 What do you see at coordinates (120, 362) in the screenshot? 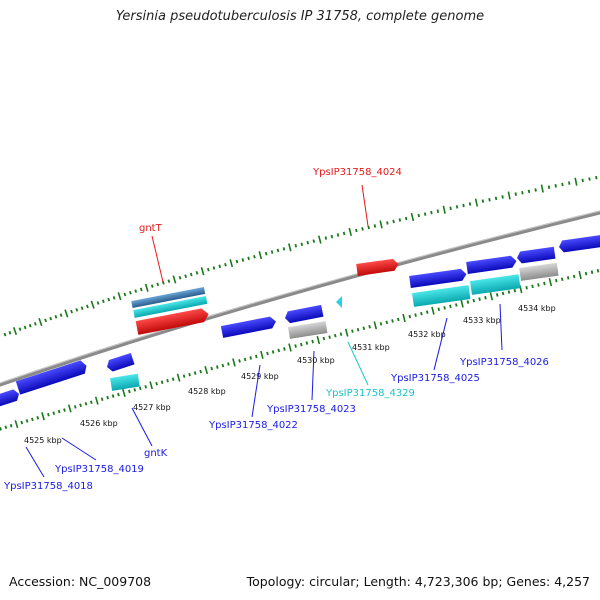
I see `gene-small-blue-arrow` at bounding box center [120, 362].